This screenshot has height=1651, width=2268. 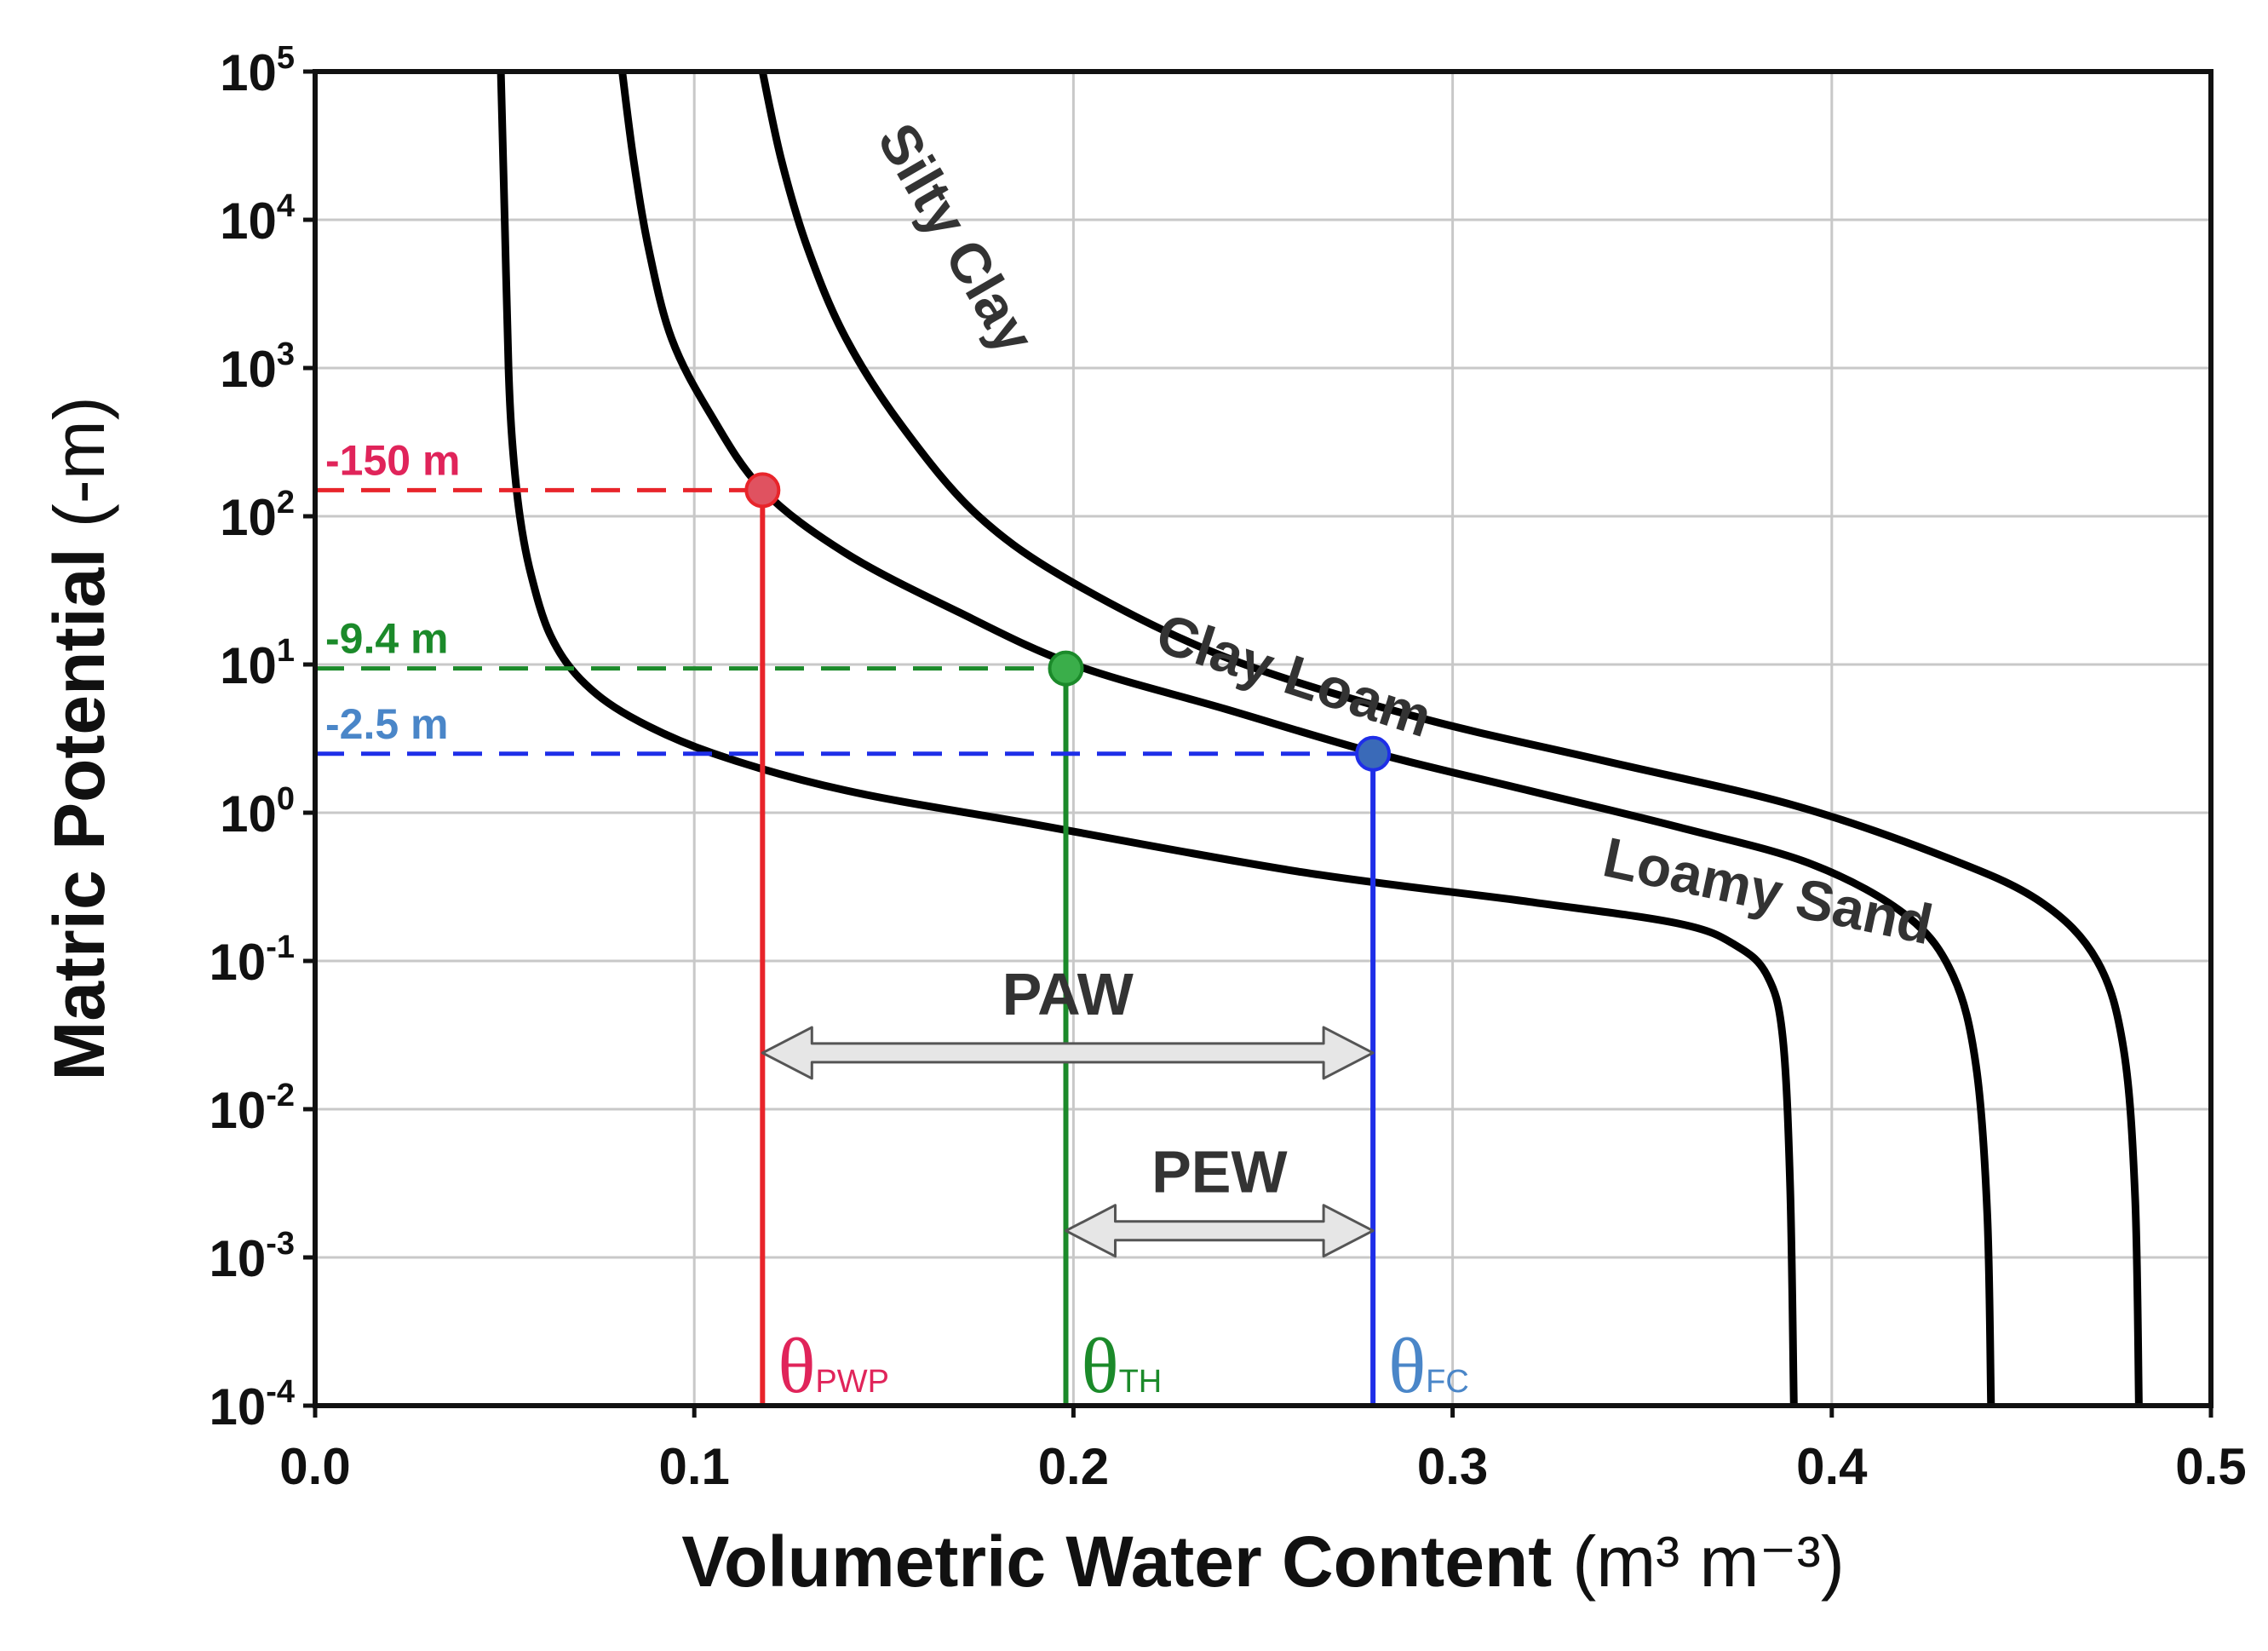 What do you see at coordinates (79, 462) in the screenshot?
I see `y-axis-unit: (-m)` at bounding box center [79, 462].